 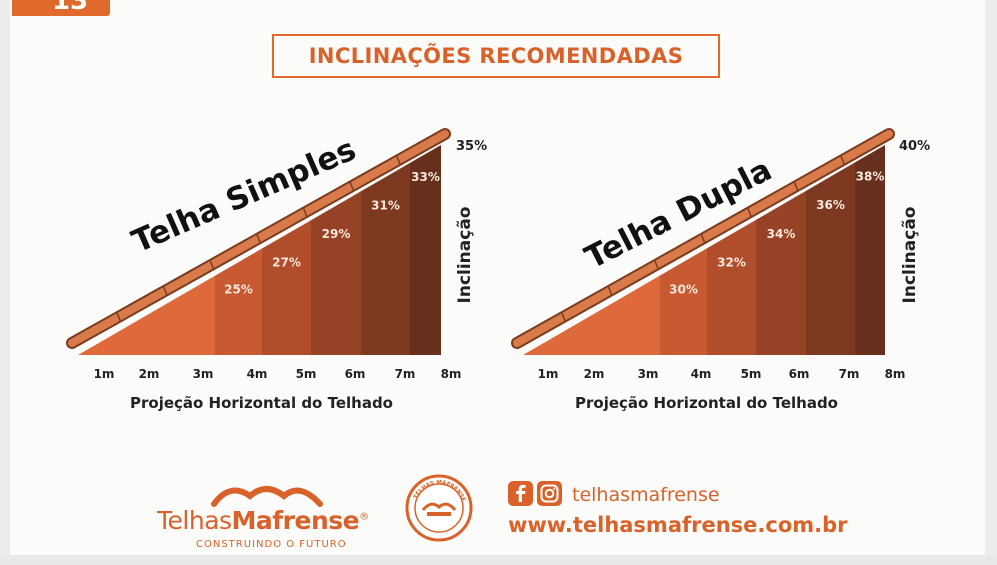 I want to click on brand-tagline: CONSTRUINDO O FUTURO, so click(x=271, y=544).